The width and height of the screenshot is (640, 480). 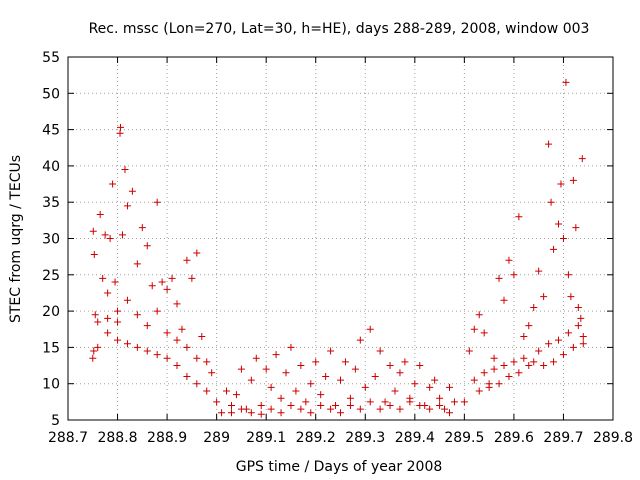 What do you see at coordinates (68, 438) in the screenshot?
I see `x-tick-label: 288.7` at bounding box center [68, 438].